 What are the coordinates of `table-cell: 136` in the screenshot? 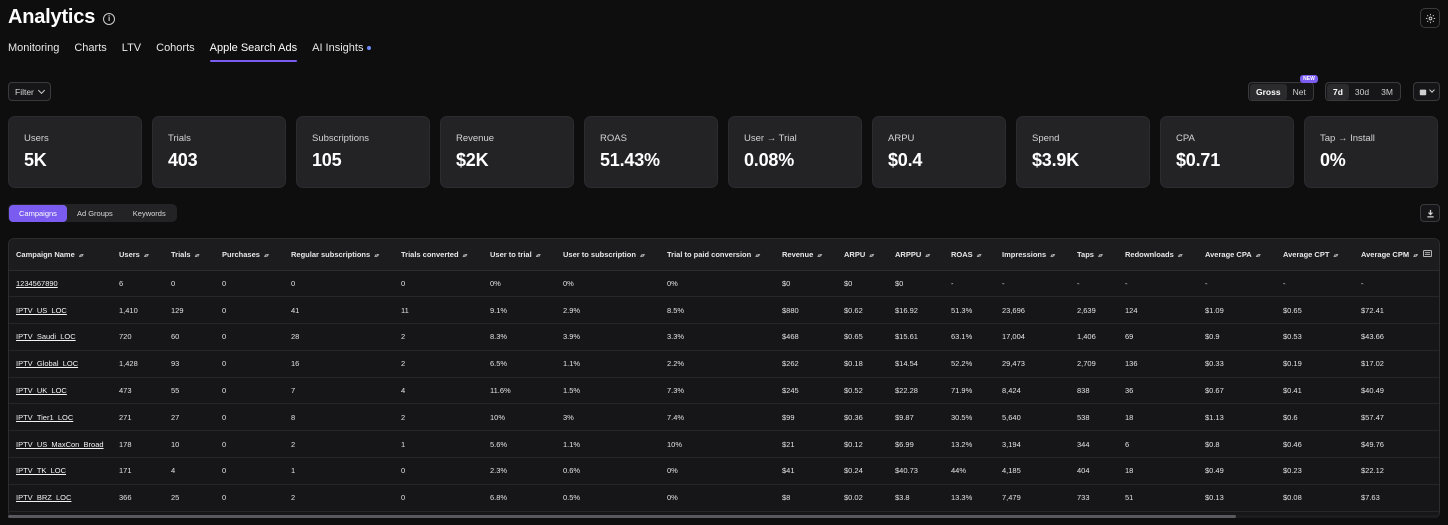 It's located at (1158, 364).